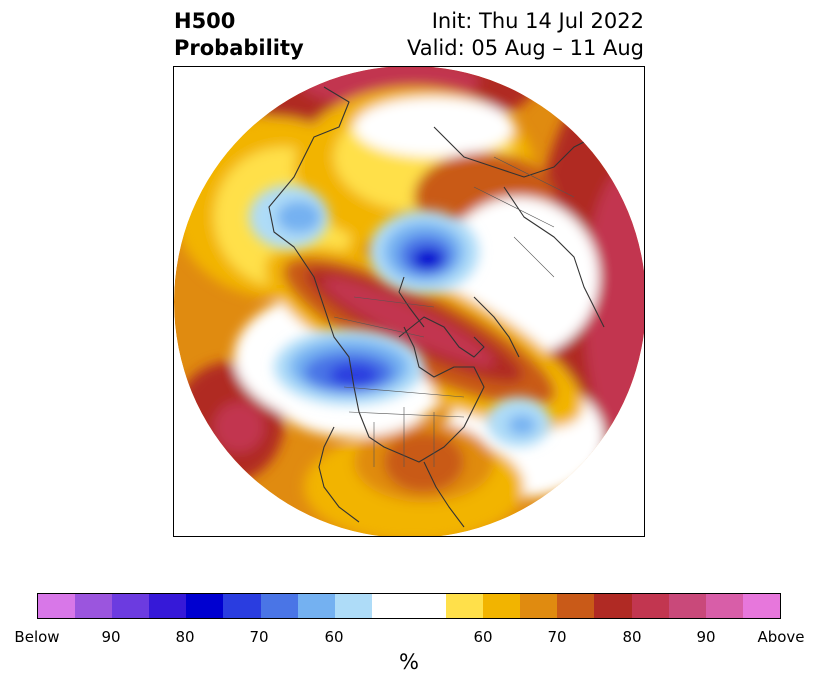 Image resolution: width=819 pixels, height=686 pixels. Describe the element at coordinates (239, 35) in the screenshot. I see `title-left: H500 Probability` at that location.